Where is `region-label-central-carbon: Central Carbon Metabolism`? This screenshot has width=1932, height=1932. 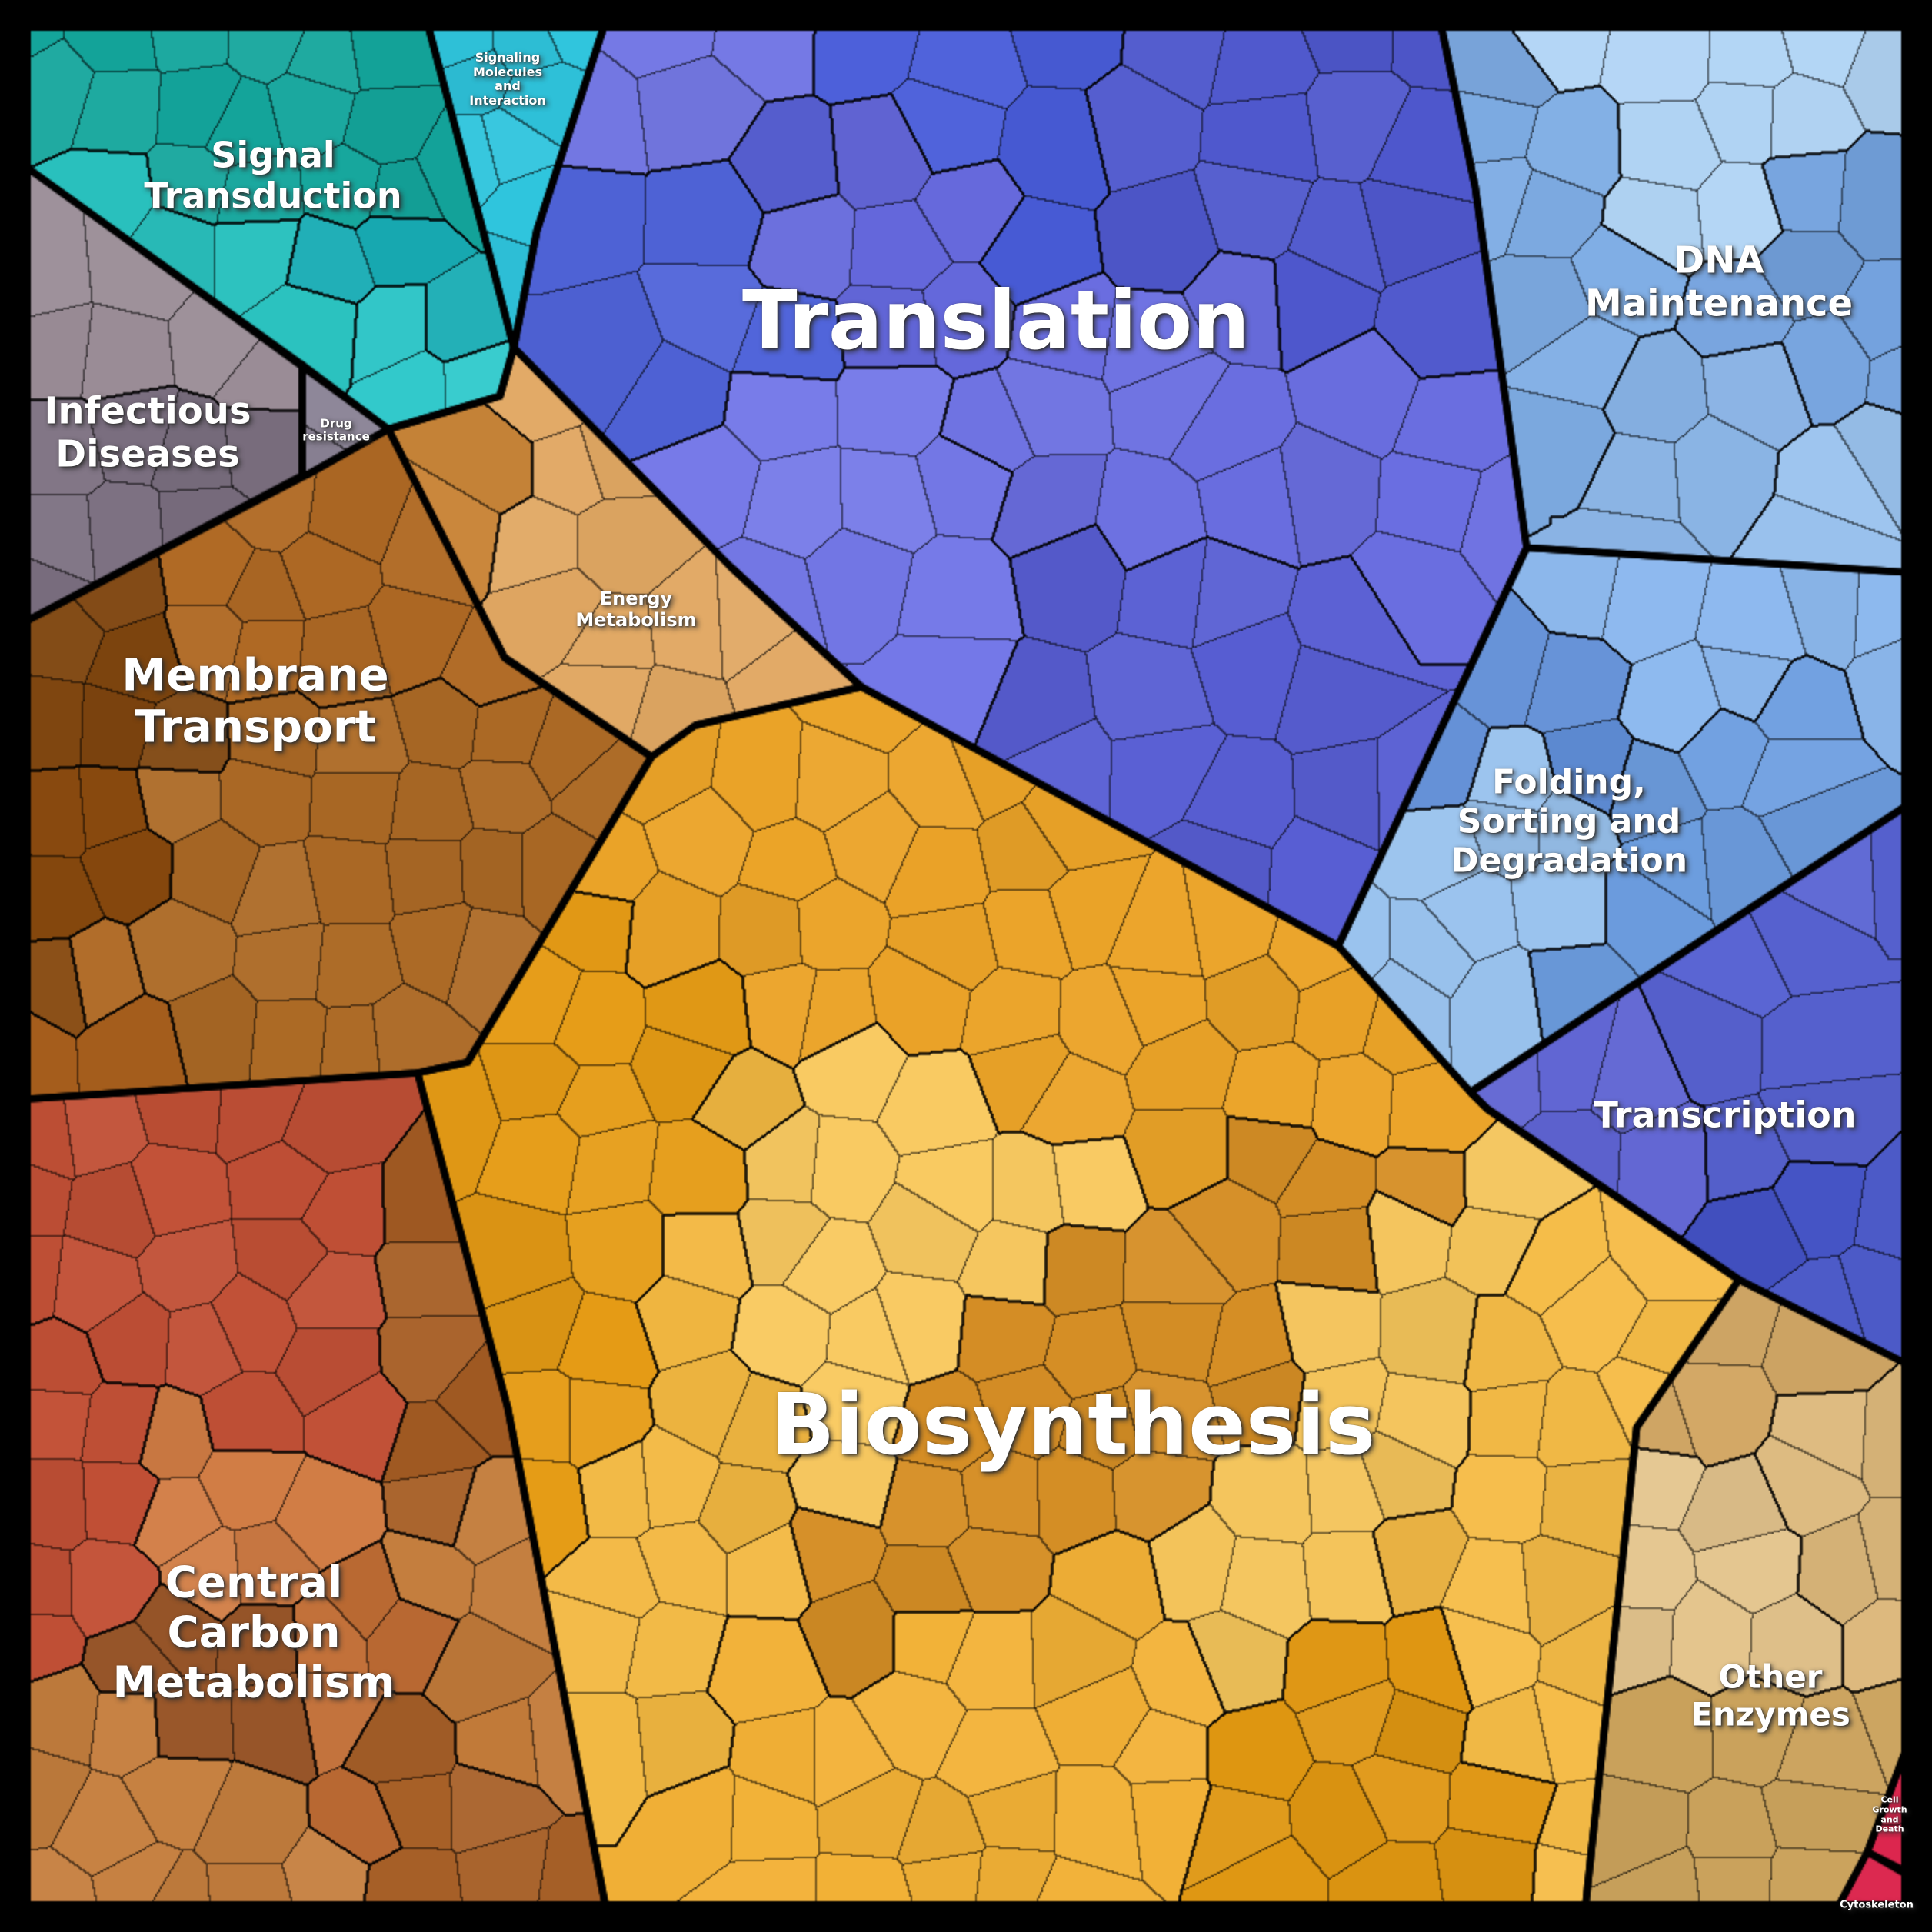 region-label-central-carbon: Central Carbon Metabolism is located at coordinates (253, 1632).